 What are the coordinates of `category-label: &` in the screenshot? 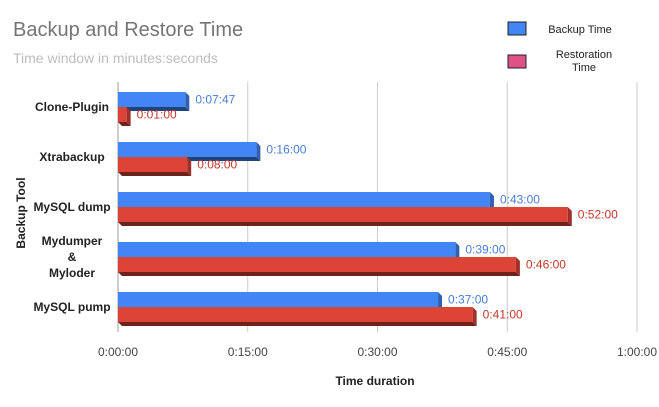 It's located at (72, 257).